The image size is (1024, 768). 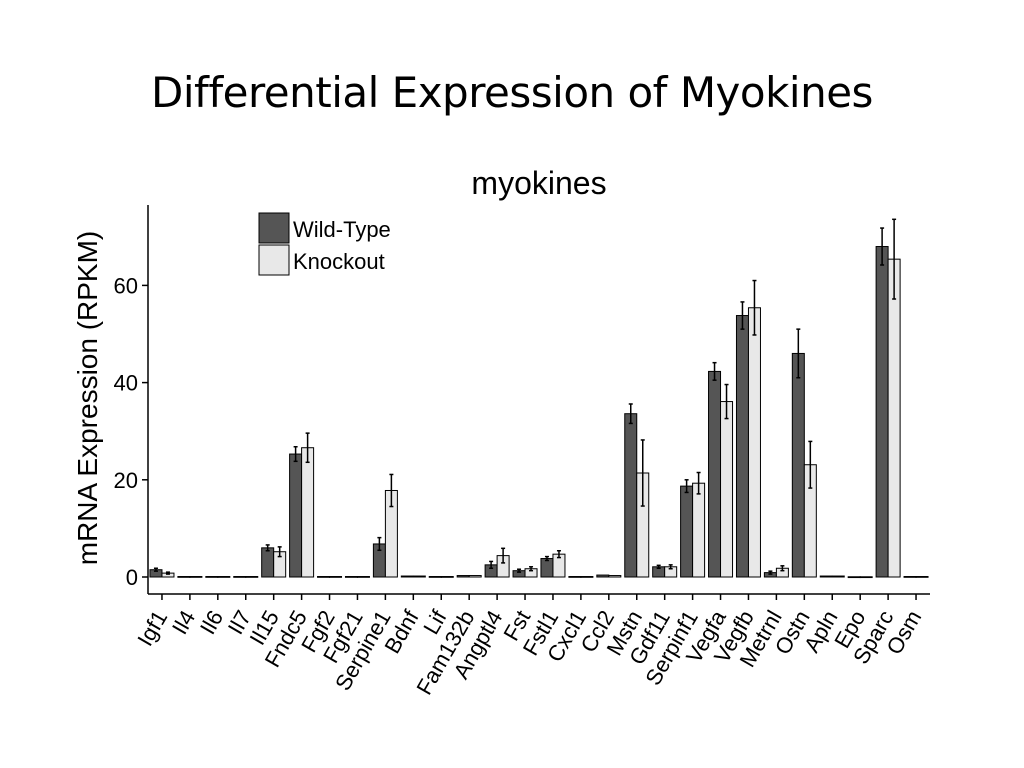 What do you see at coordinates (854, 577) in the screenshot?
I see `wildtype-bar-epo` at bounding box center [854, 577].